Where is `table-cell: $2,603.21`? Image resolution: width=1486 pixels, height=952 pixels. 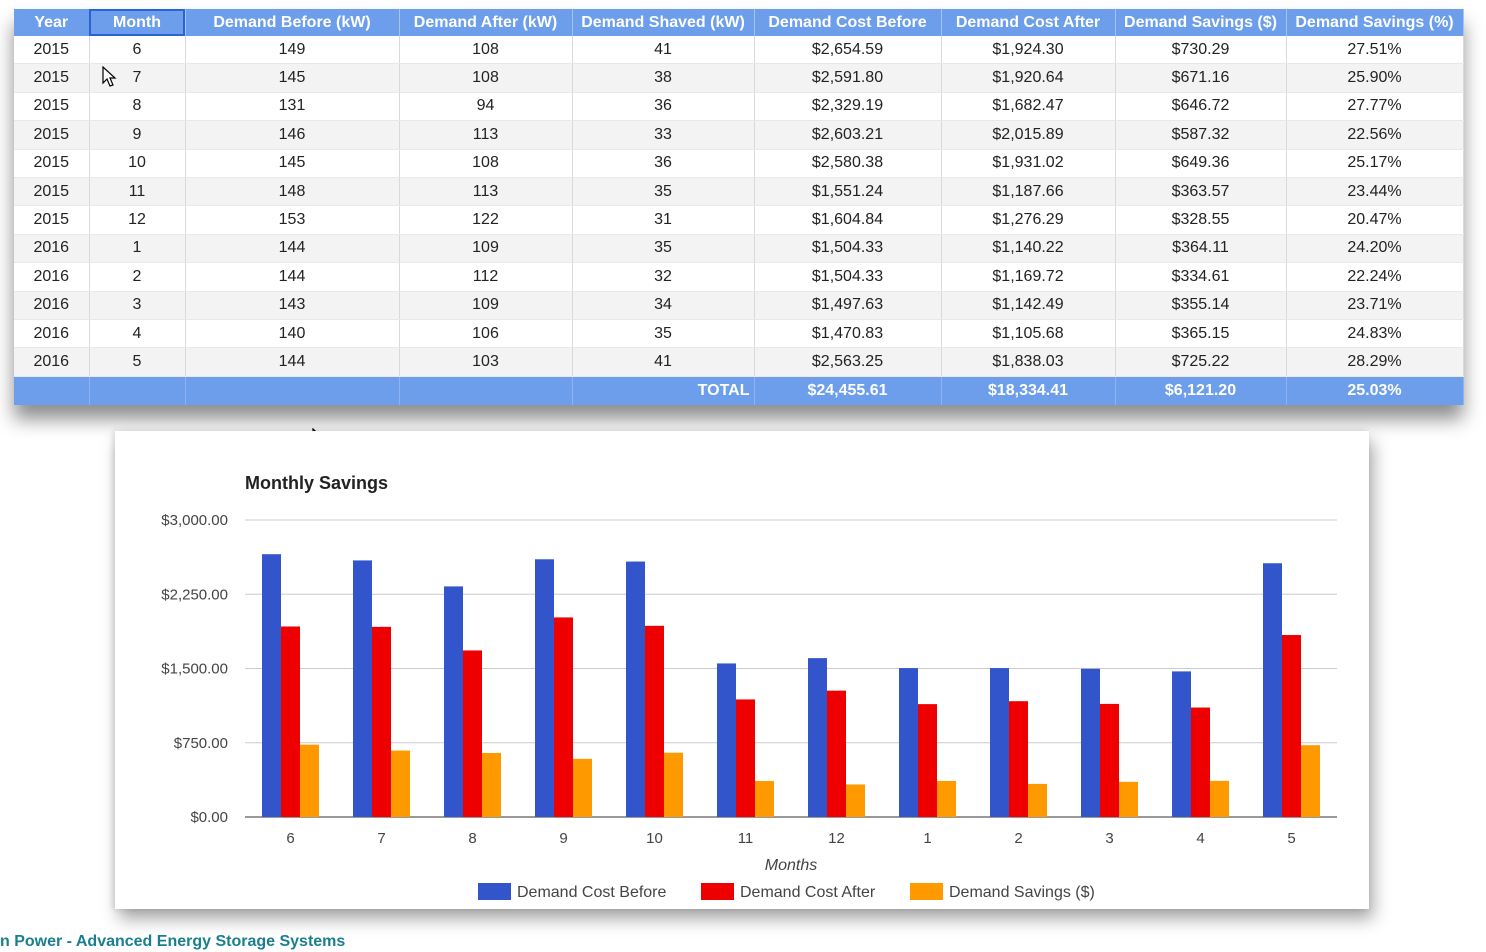
table-cell: $2,603.21 is located at coordinates (848, 135).